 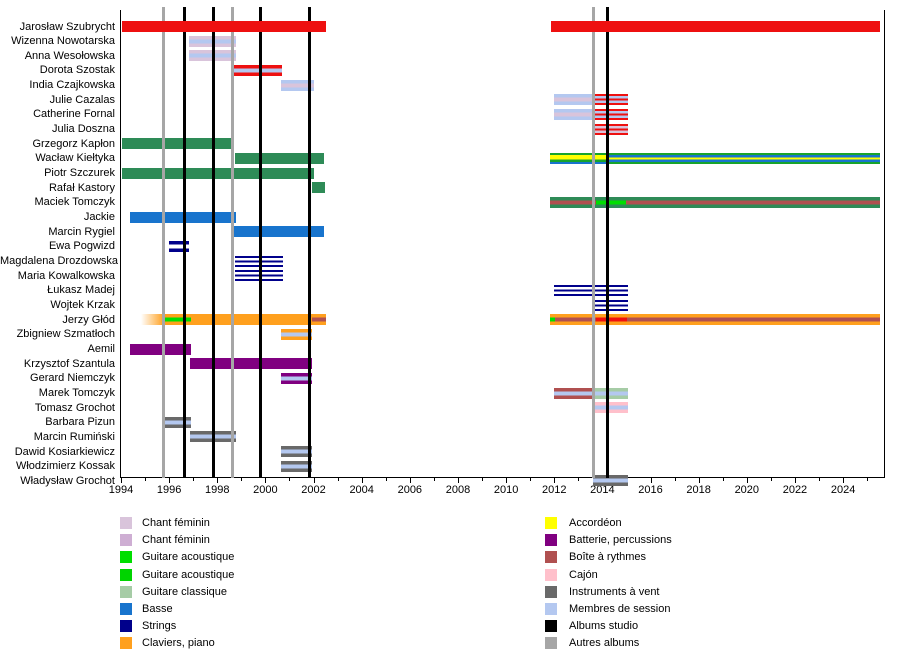 I want to click on axis-year-label: 2010, so click(x=506, y=490).